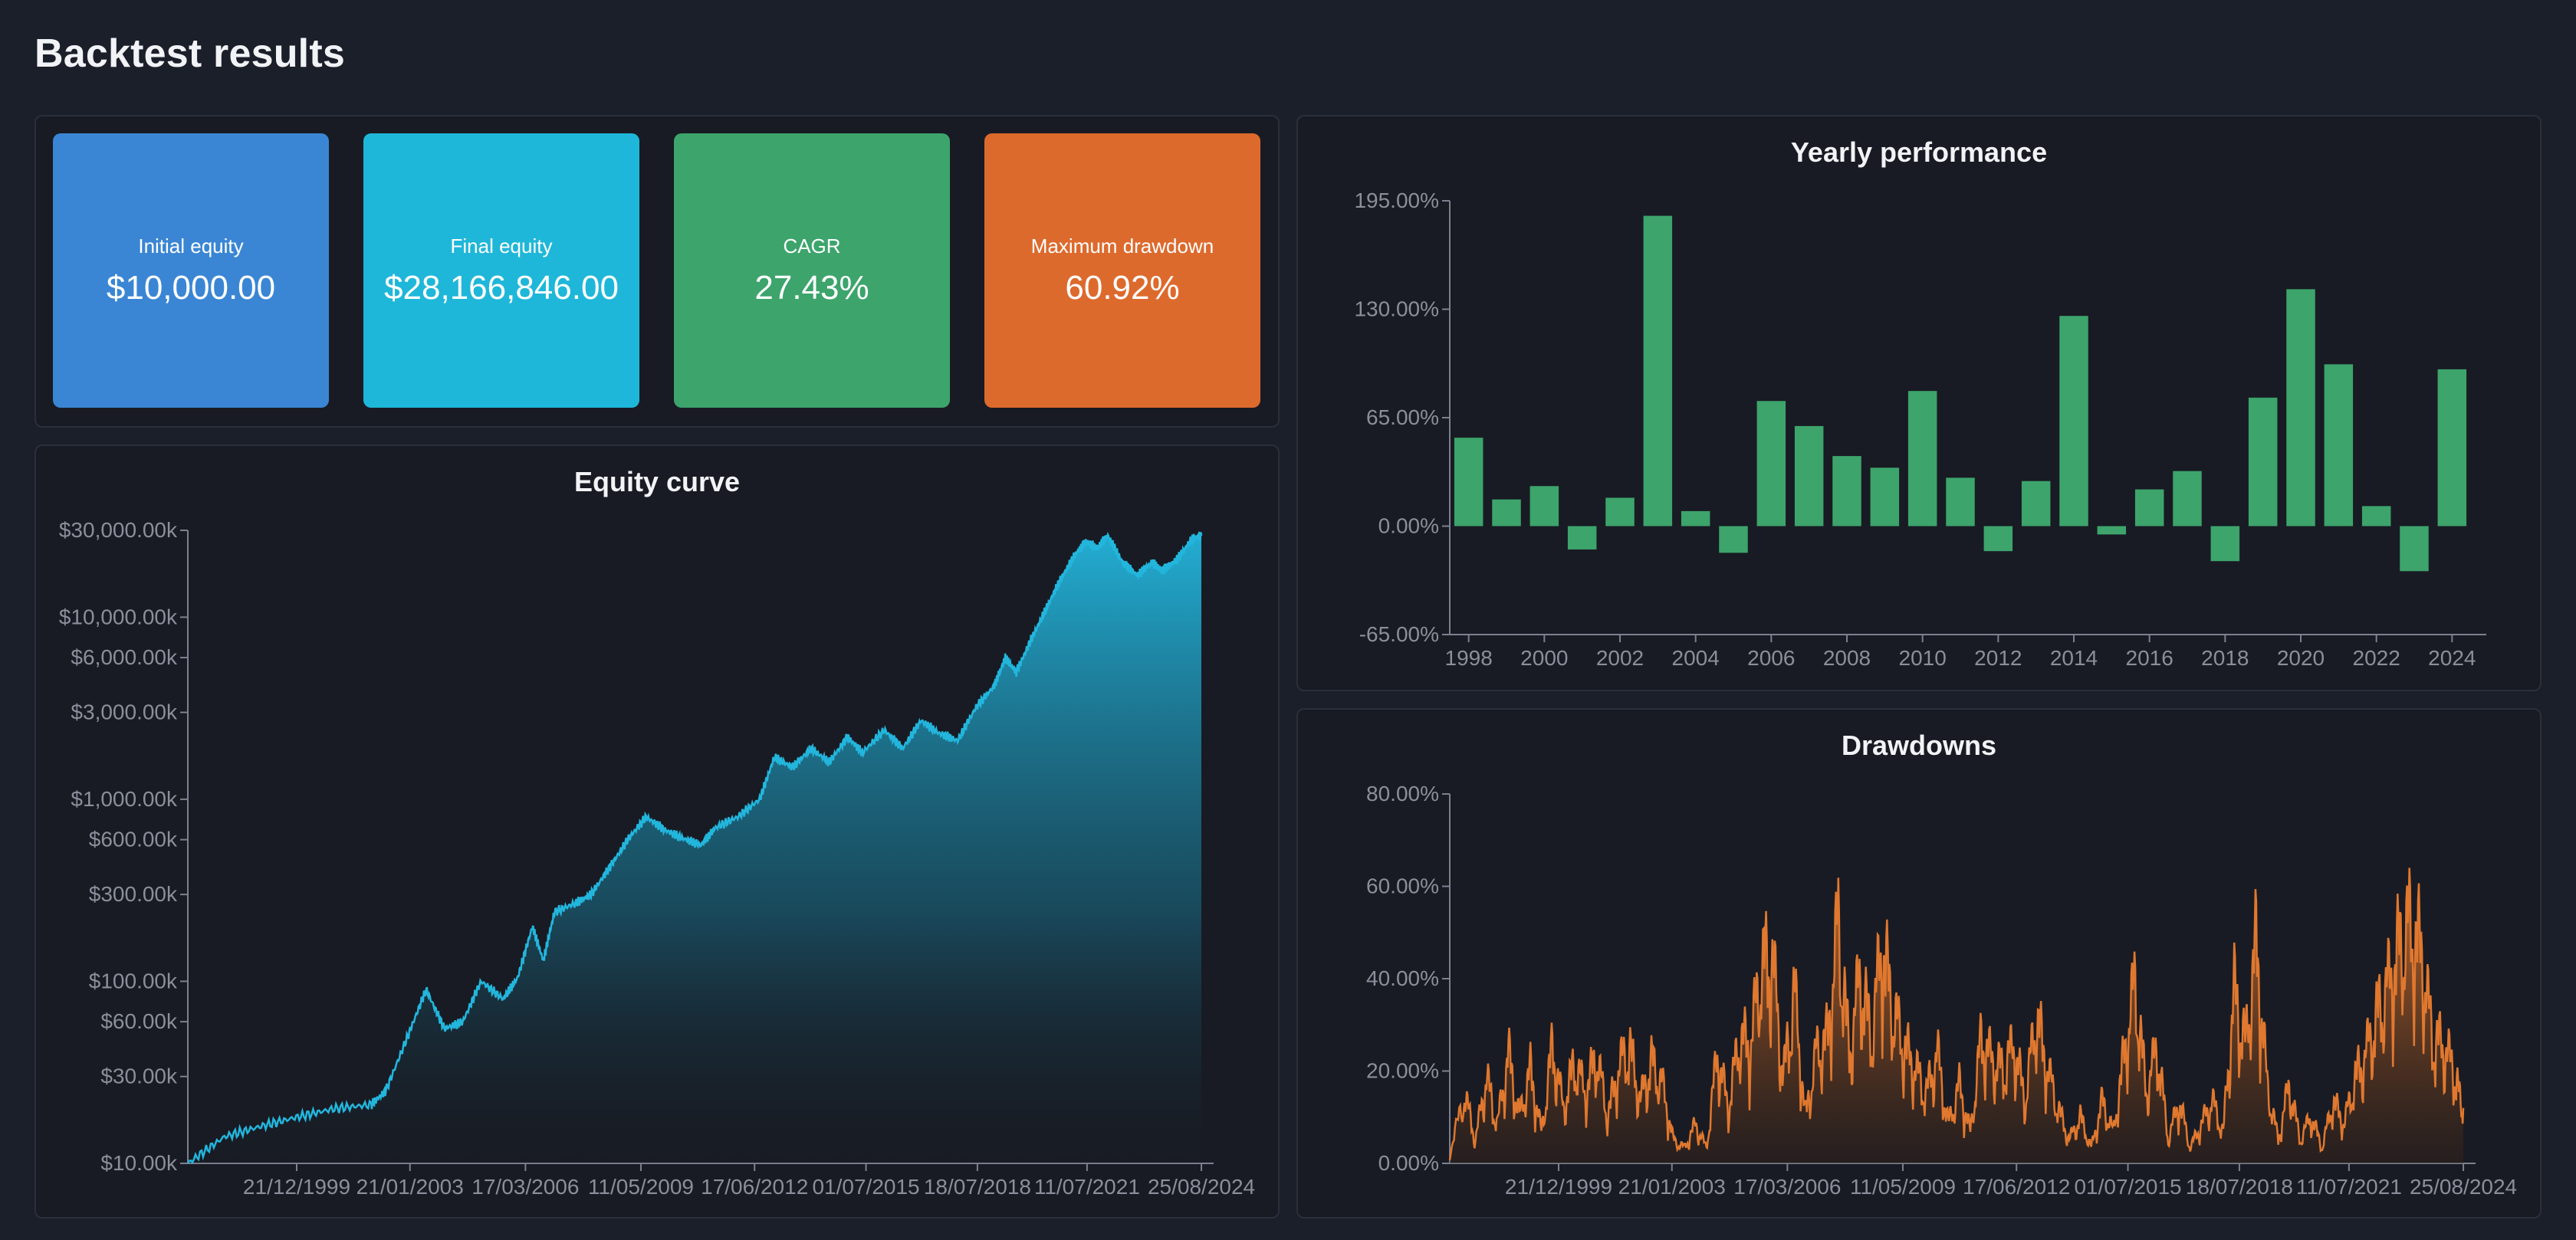 The width and height of the screenshot is (2576, 1240). What do you see at coordinates (1961, 502) in the screenshot?
I see `yearly-bar-2011` at bounding box center [1961, 502].